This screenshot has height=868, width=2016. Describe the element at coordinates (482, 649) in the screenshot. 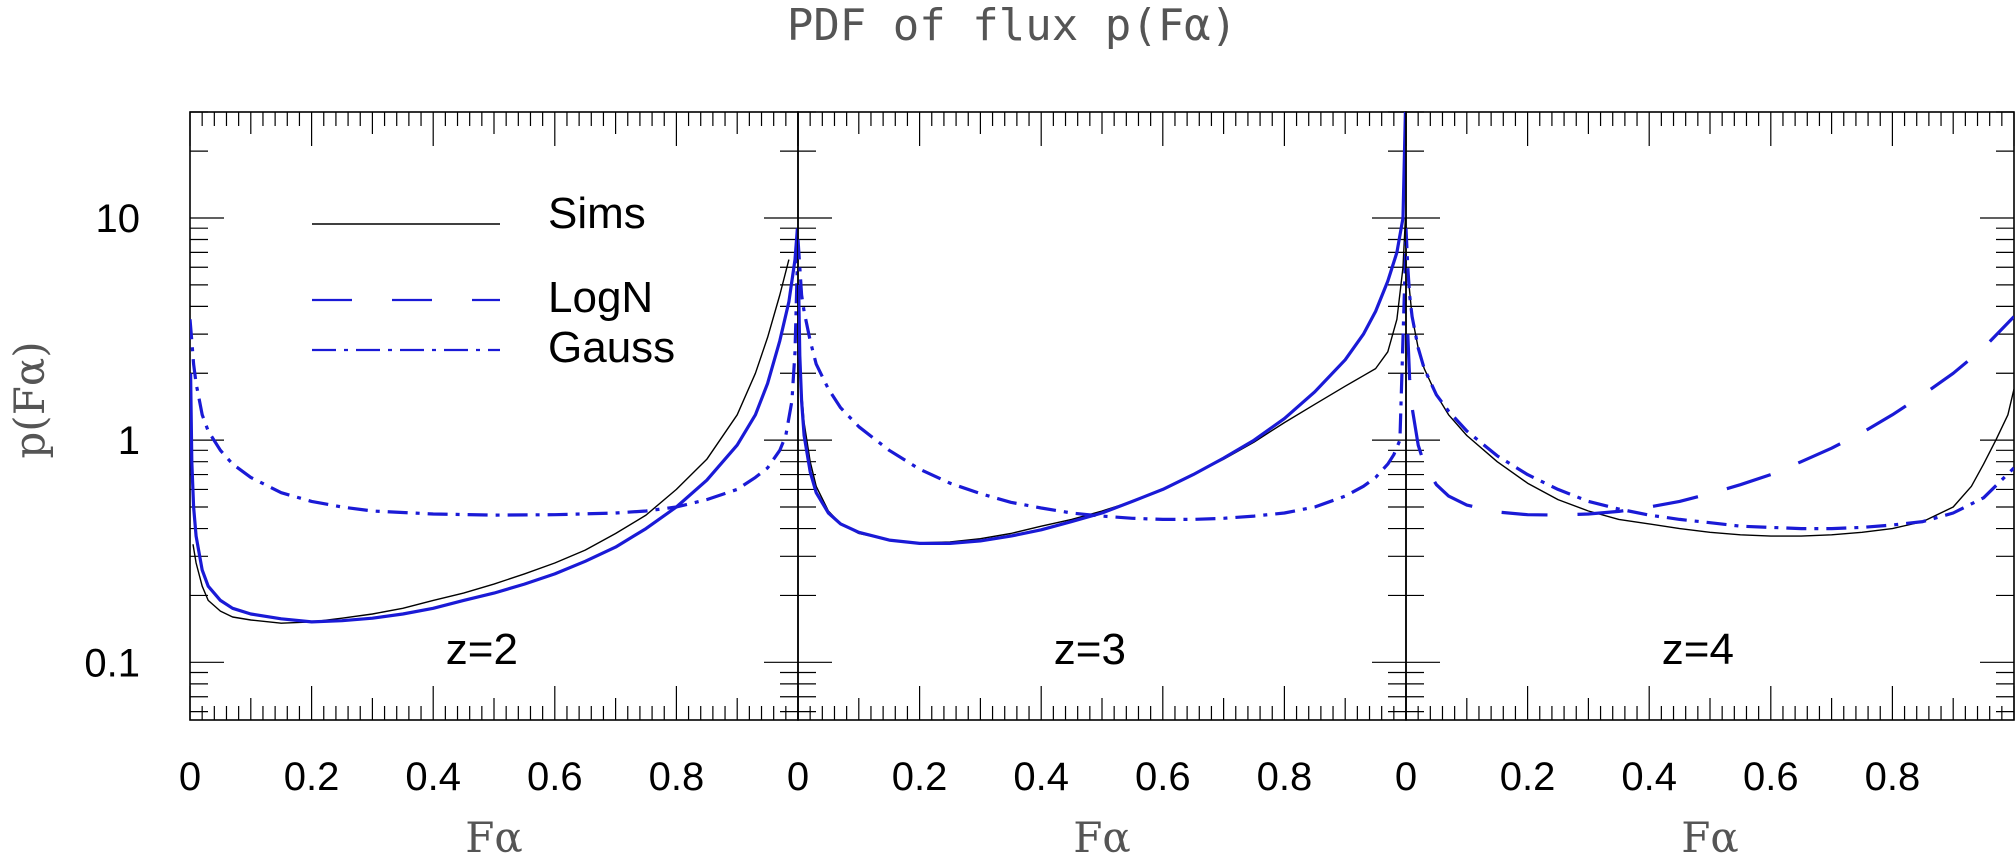

I see `panel-label: z=2` at that location.